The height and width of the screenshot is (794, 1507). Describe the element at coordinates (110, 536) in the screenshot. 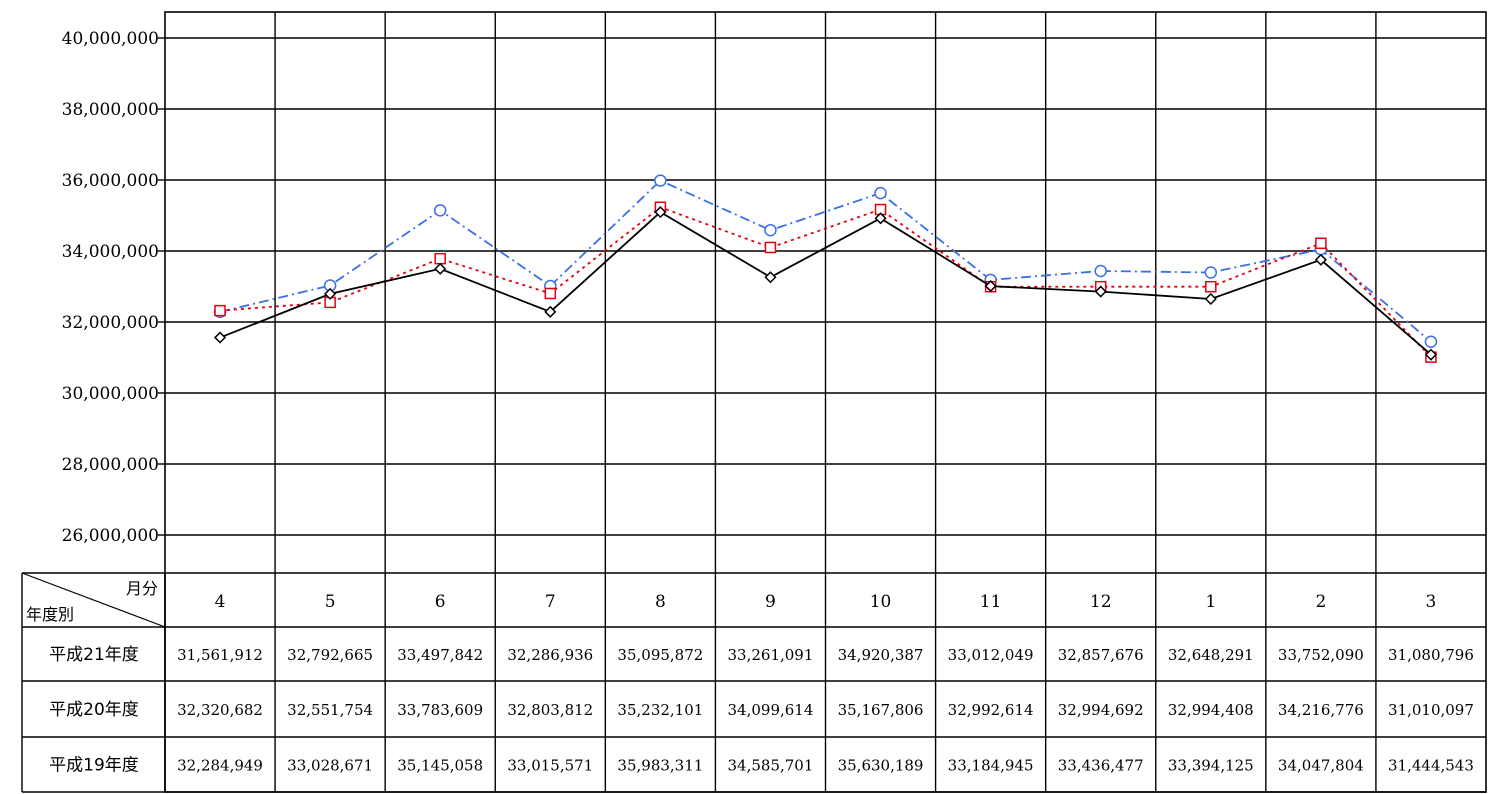

I see `y-tick-label: 26,000,000` at that location.